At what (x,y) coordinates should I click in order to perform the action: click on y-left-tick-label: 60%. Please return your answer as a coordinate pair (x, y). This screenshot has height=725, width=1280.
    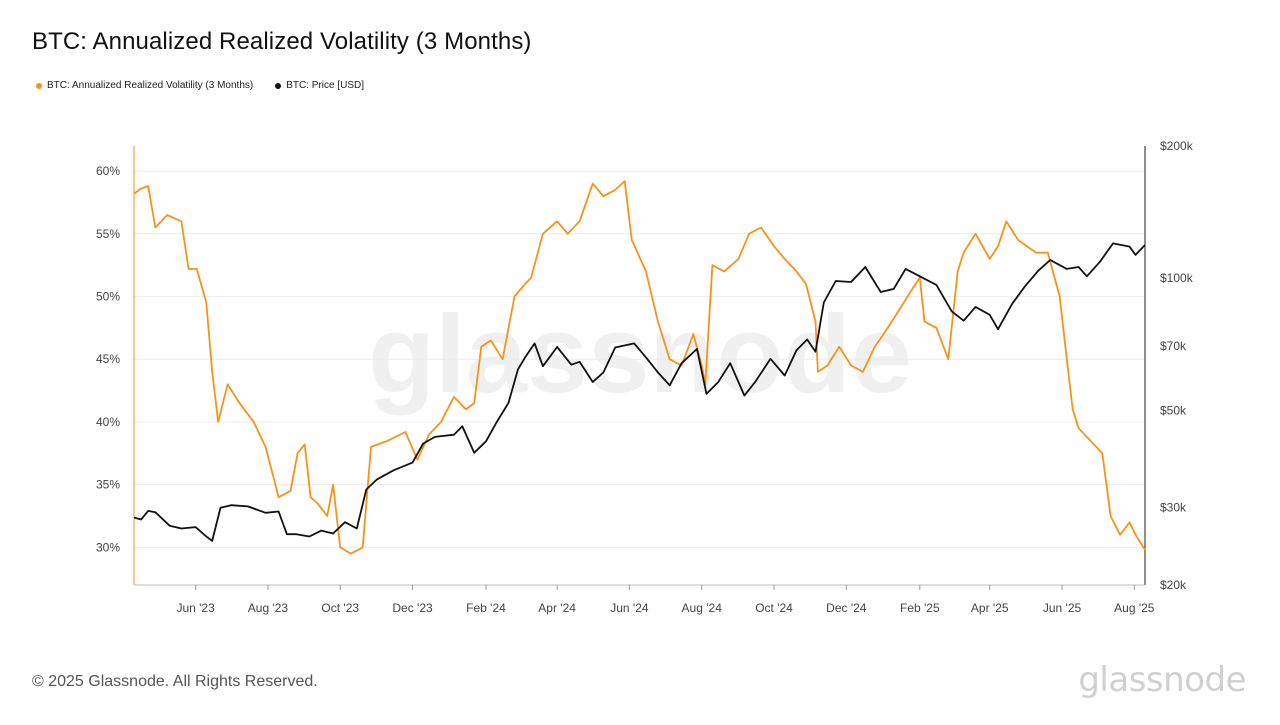
    Looking at the image, I should click on (108, 171).